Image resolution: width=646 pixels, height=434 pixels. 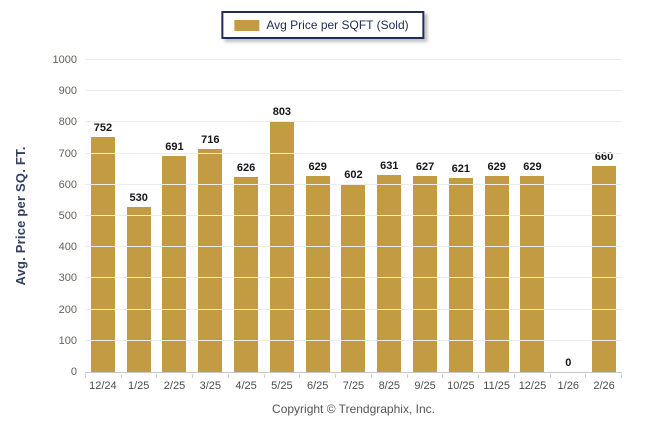 What do you see at coordinates (67, 340) in the screenshot?
I see `y-tick-label: 100` at bounding box center [67, 340].